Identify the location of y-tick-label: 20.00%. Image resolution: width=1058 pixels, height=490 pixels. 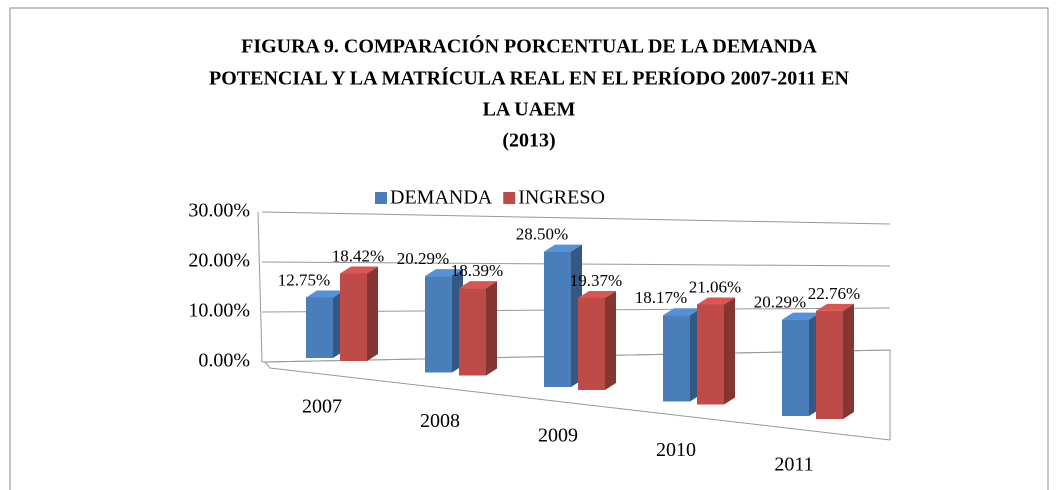
(219, 261).